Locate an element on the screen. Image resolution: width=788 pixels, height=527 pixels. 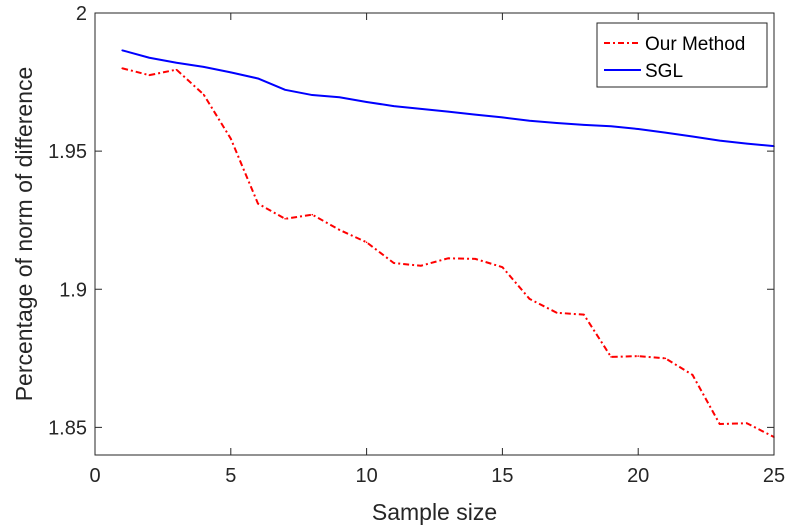
y-tick-label: 1.9 is located at coordinates (73, 290).